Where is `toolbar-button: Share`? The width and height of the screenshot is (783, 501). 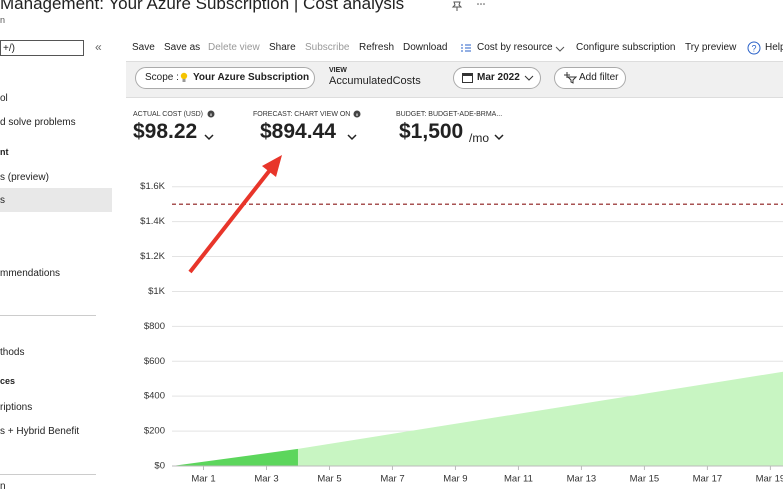
toolbar-button: Share is located at coordinates (282, 47).